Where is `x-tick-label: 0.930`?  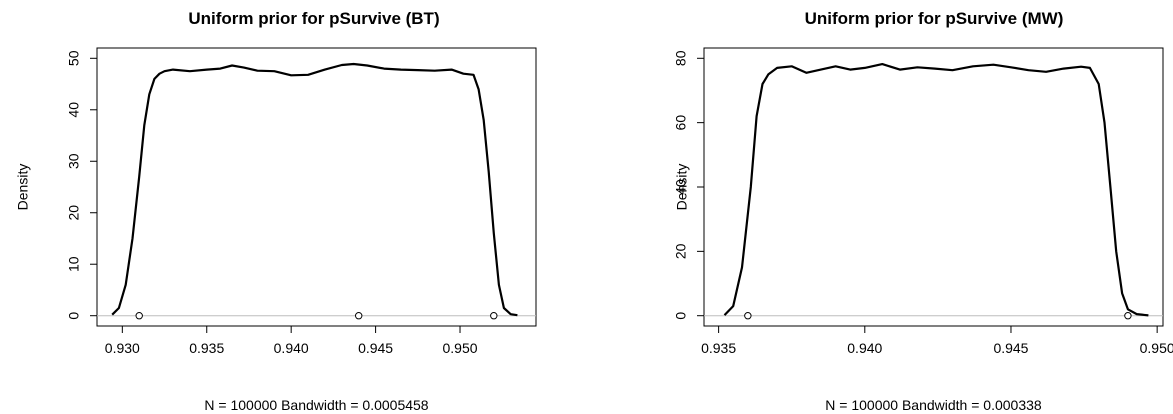
x-tick-label: 0.930 is located at coordinates (122, 348).